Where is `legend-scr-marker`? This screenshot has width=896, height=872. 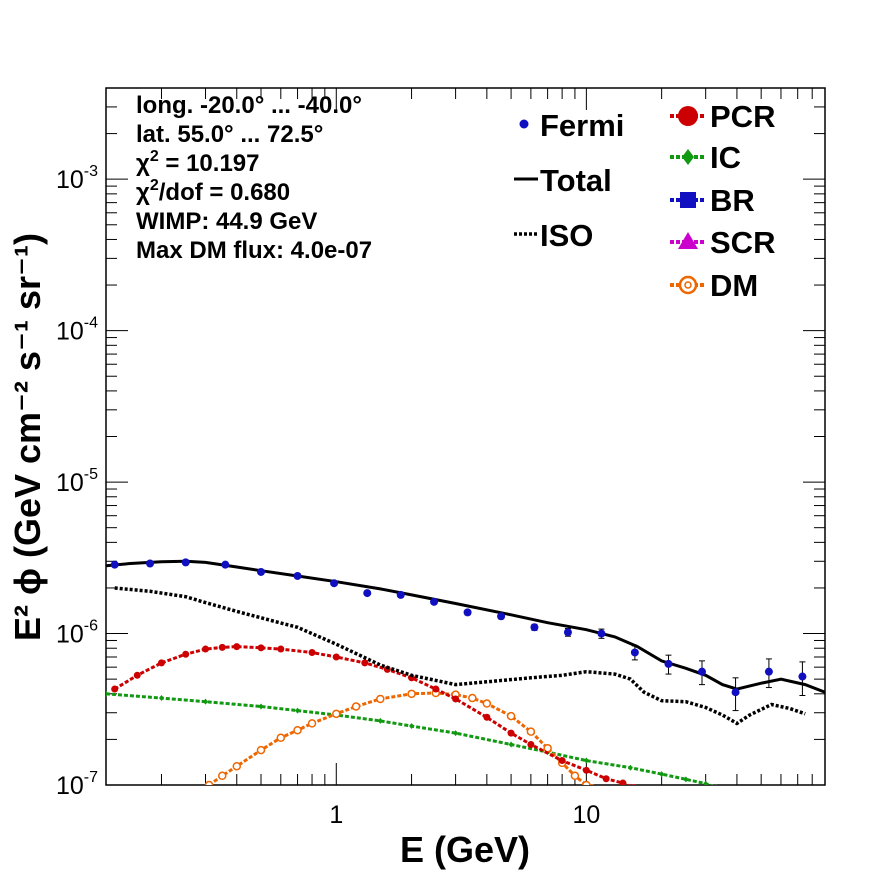
legend-scr-marker is located at coordinates (688, 240).